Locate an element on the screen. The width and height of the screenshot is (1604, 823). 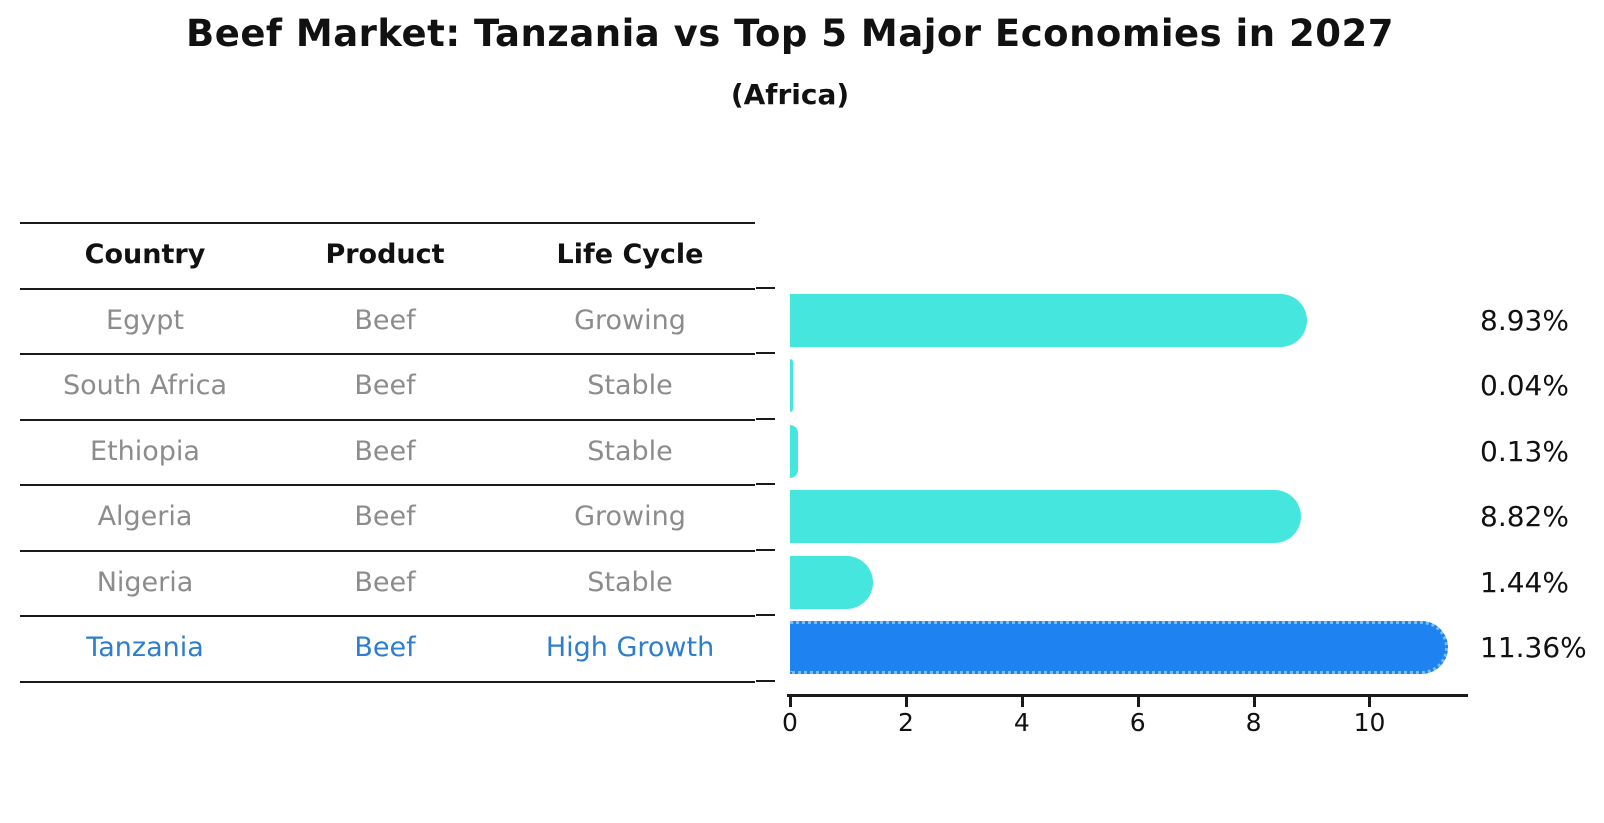
column-header-country: Country is located at coordinates (145, 254).